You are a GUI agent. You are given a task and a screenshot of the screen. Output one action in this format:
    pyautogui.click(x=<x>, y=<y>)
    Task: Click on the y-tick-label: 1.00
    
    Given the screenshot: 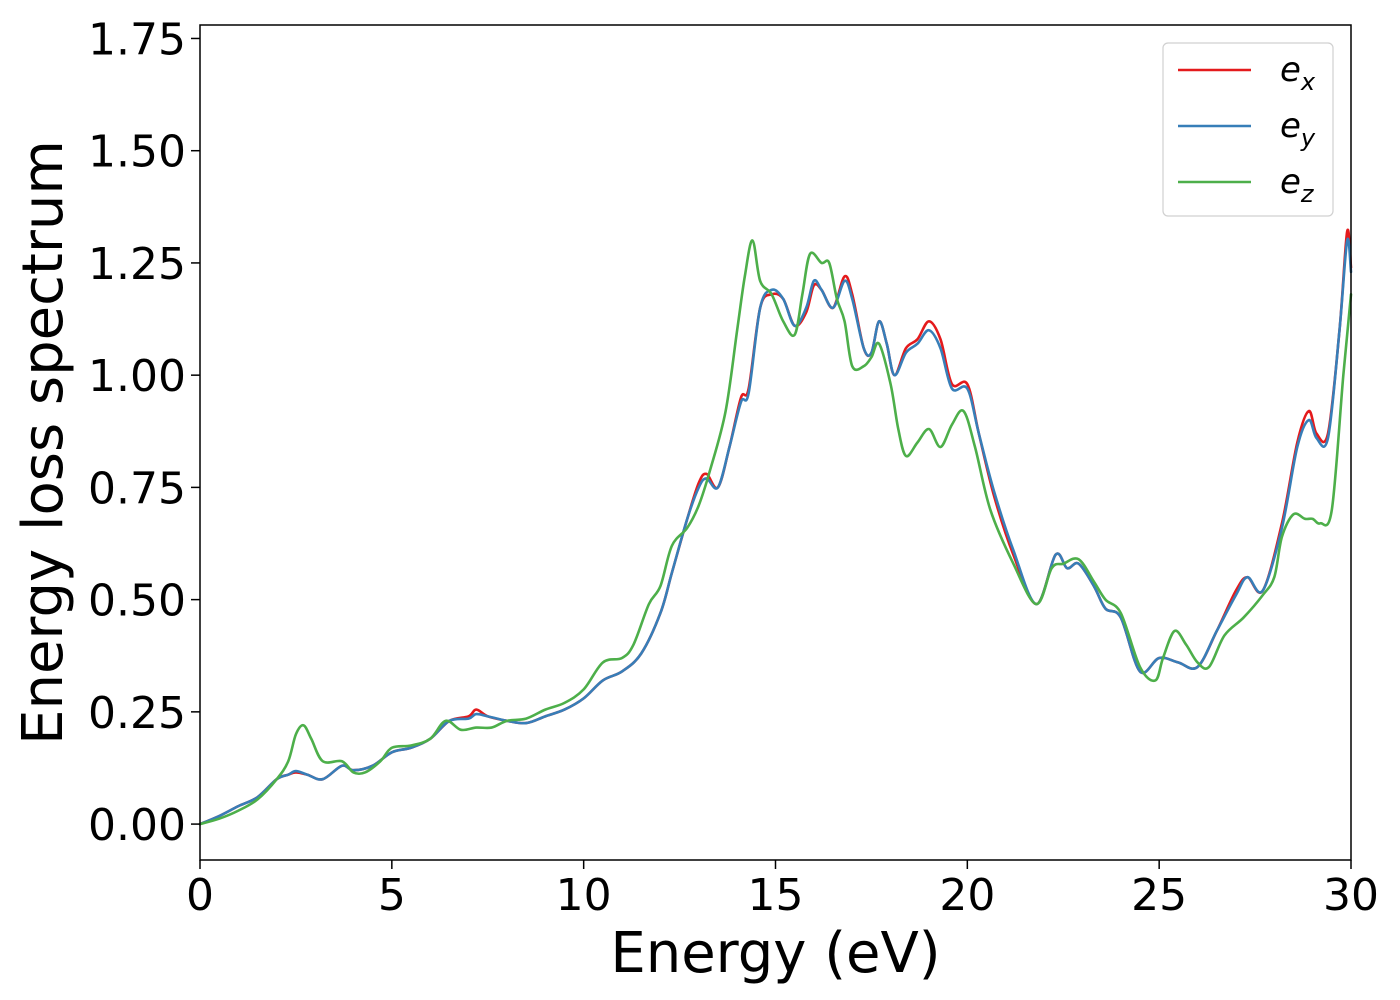 What is the action you would take?
    pyautogui.click(x=137, y=376)
    